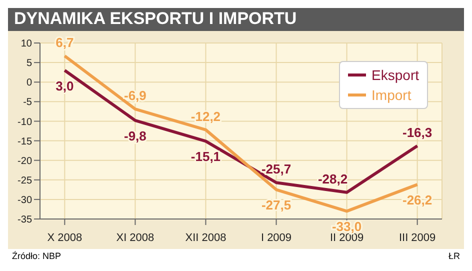 The height and width of the screenshot is (271, 472). What do you see at coordinates (236, 19) in the screenshot?
I see `chart-title: DYNAMIKA EKSPORTU I IMPORTU` at bounding box center [236, 19].